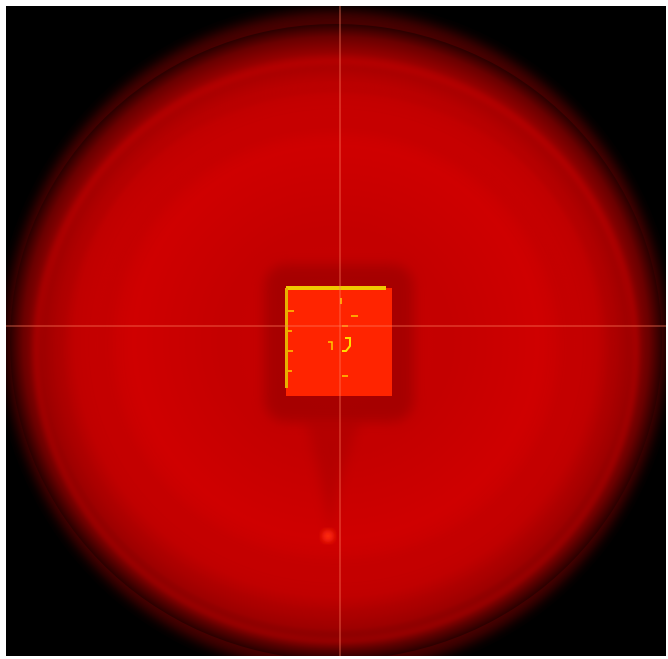 Image resolution: width=668 pixels, height=659 pixels. Describe the element at coordinates (346, 344) in the screenshot. I see `center-mark` at that location.